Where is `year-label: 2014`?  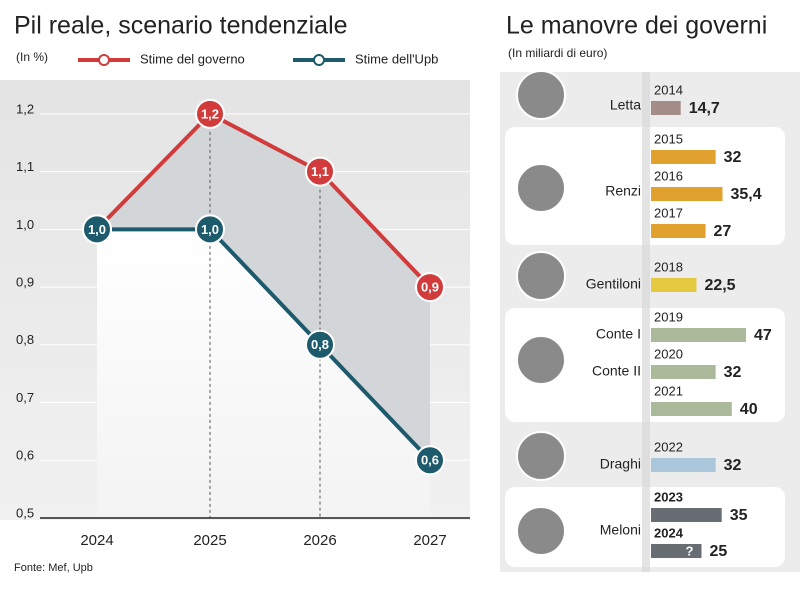 year-label: 2014 is located at coordinates (668, 89).